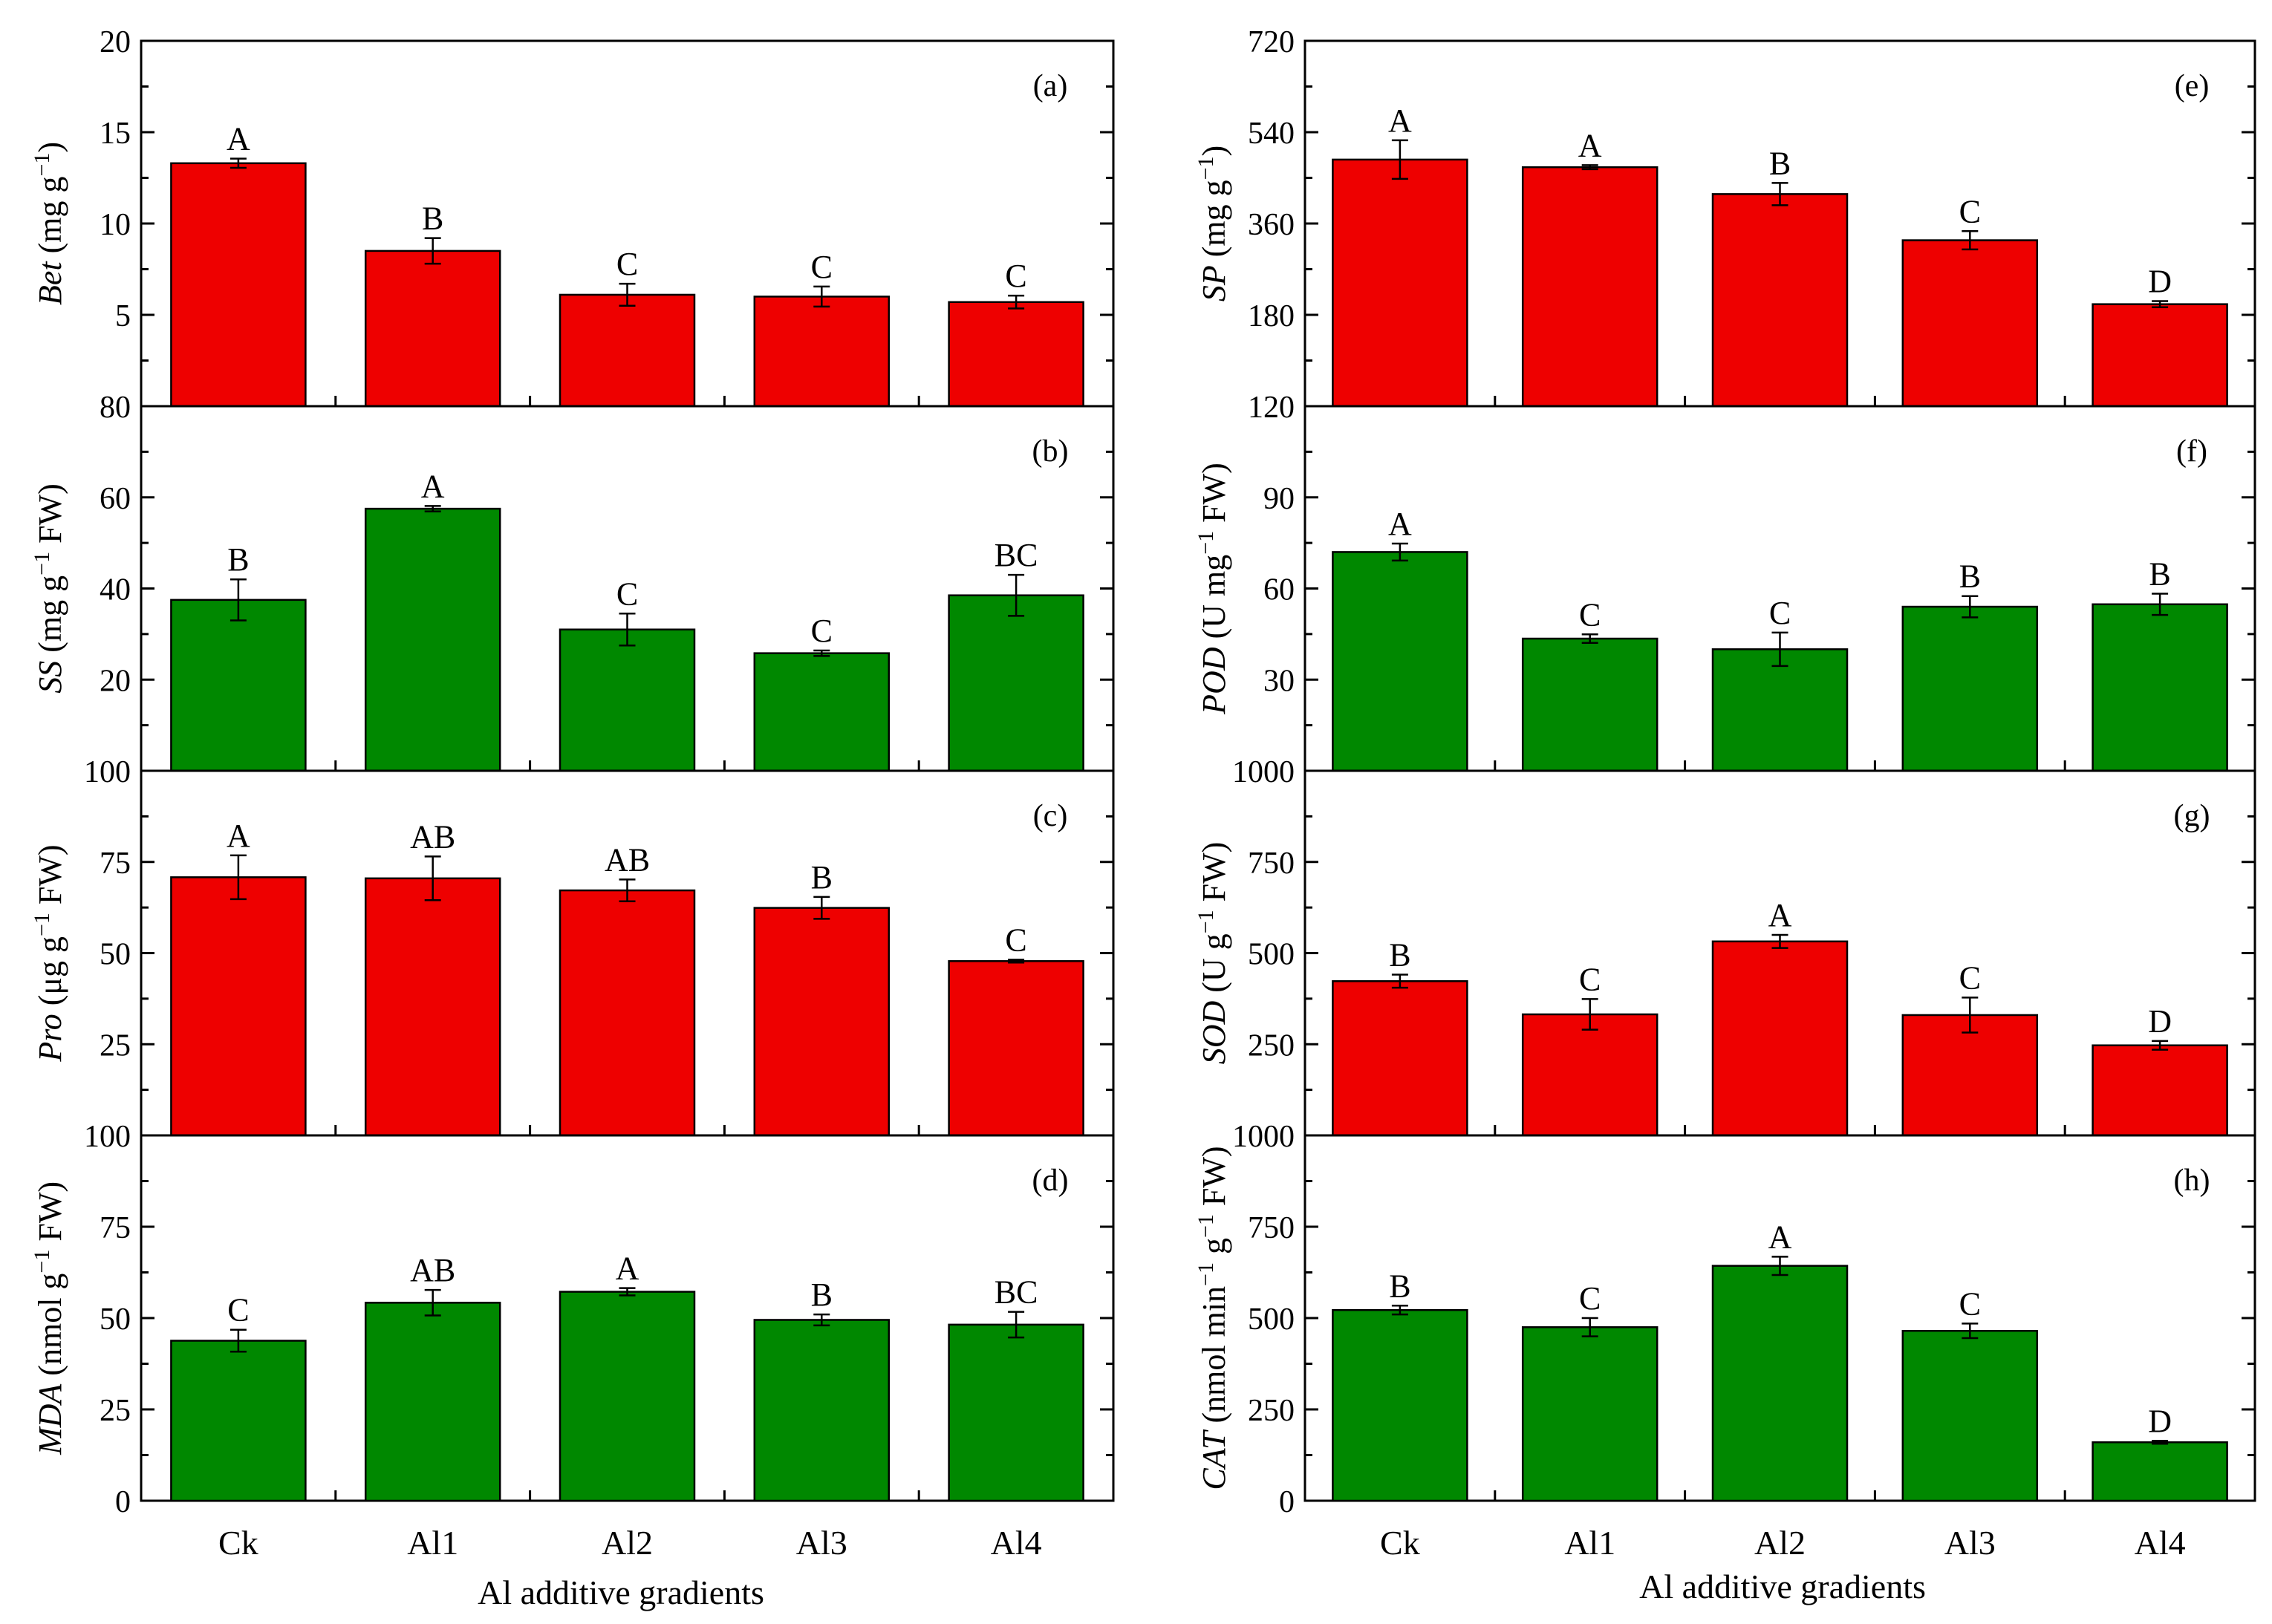 The image size is (2272, 1624). What do you see at coordinates (432, 1543) in the screenshot?
I see `x-tick-label-al1: Al1` at bounding box center [432, 1543].